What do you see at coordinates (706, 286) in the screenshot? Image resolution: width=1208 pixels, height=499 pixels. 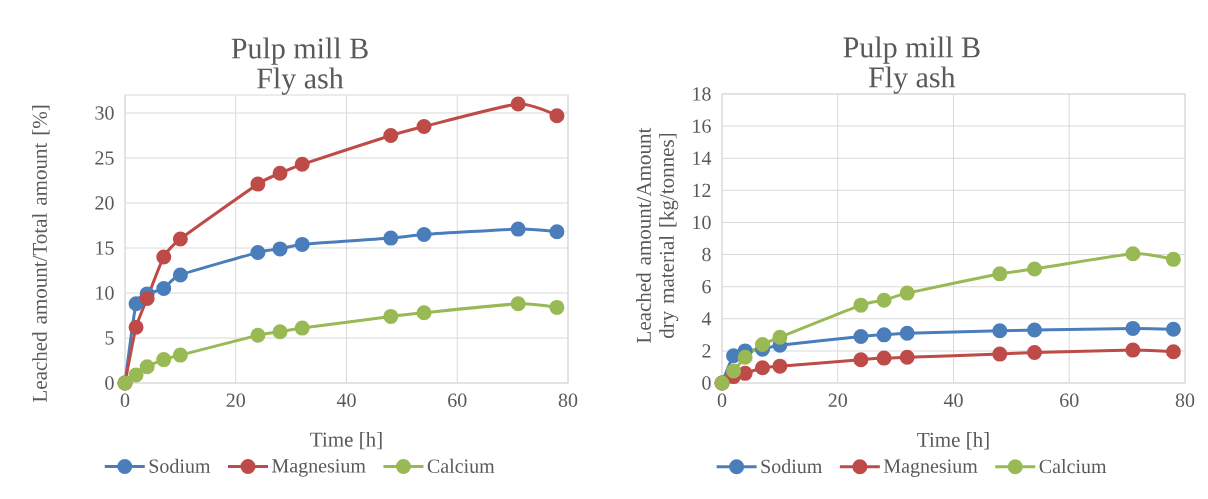 I see `y-tick-label: 6` at bounding box center [706, 286].